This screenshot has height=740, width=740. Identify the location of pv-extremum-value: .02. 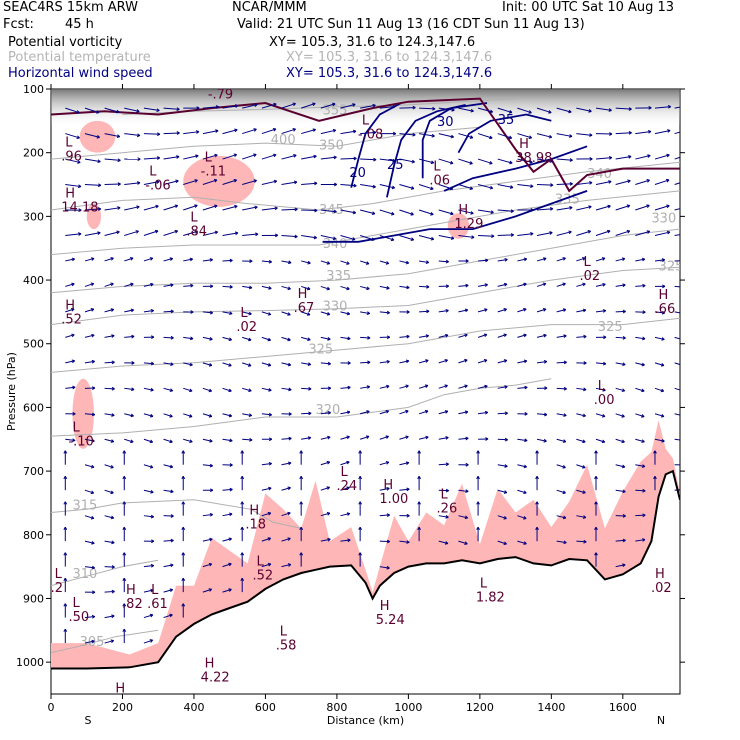
(246, 327).